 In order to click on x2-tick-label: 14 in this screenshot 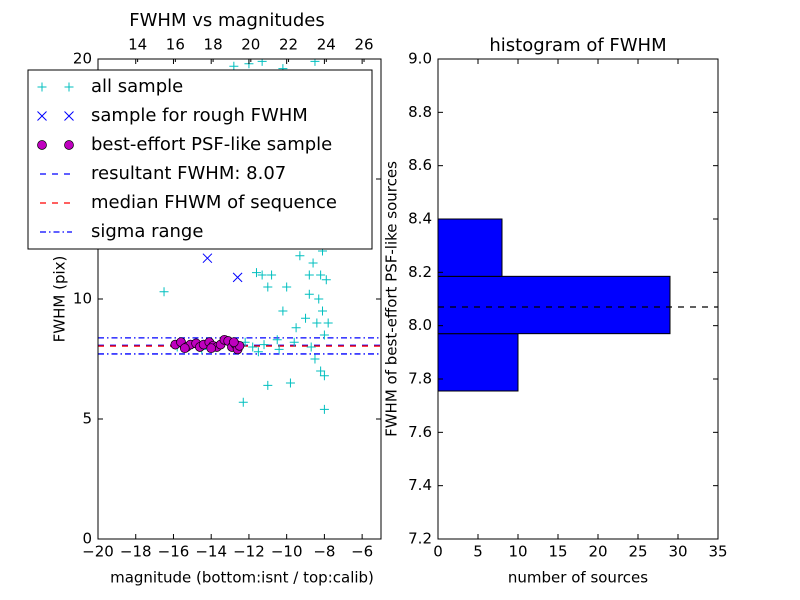, I will do `click(137, 45)`.